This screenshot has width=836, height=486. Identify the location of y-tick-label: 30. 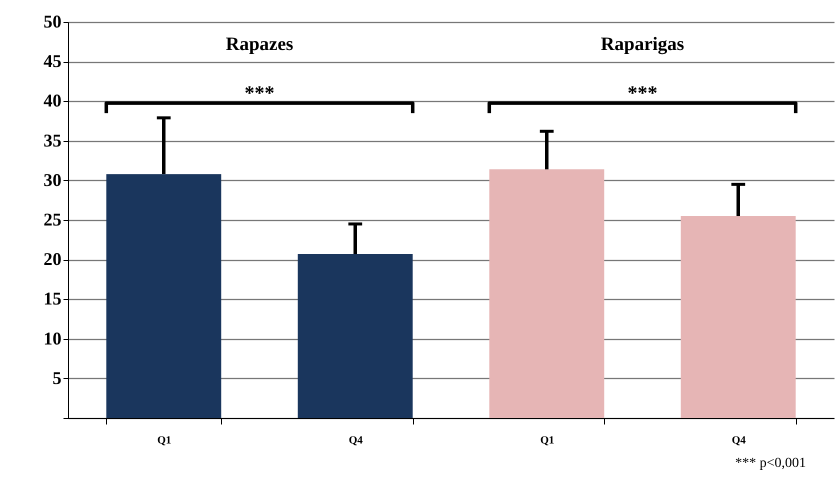
(53, 180).